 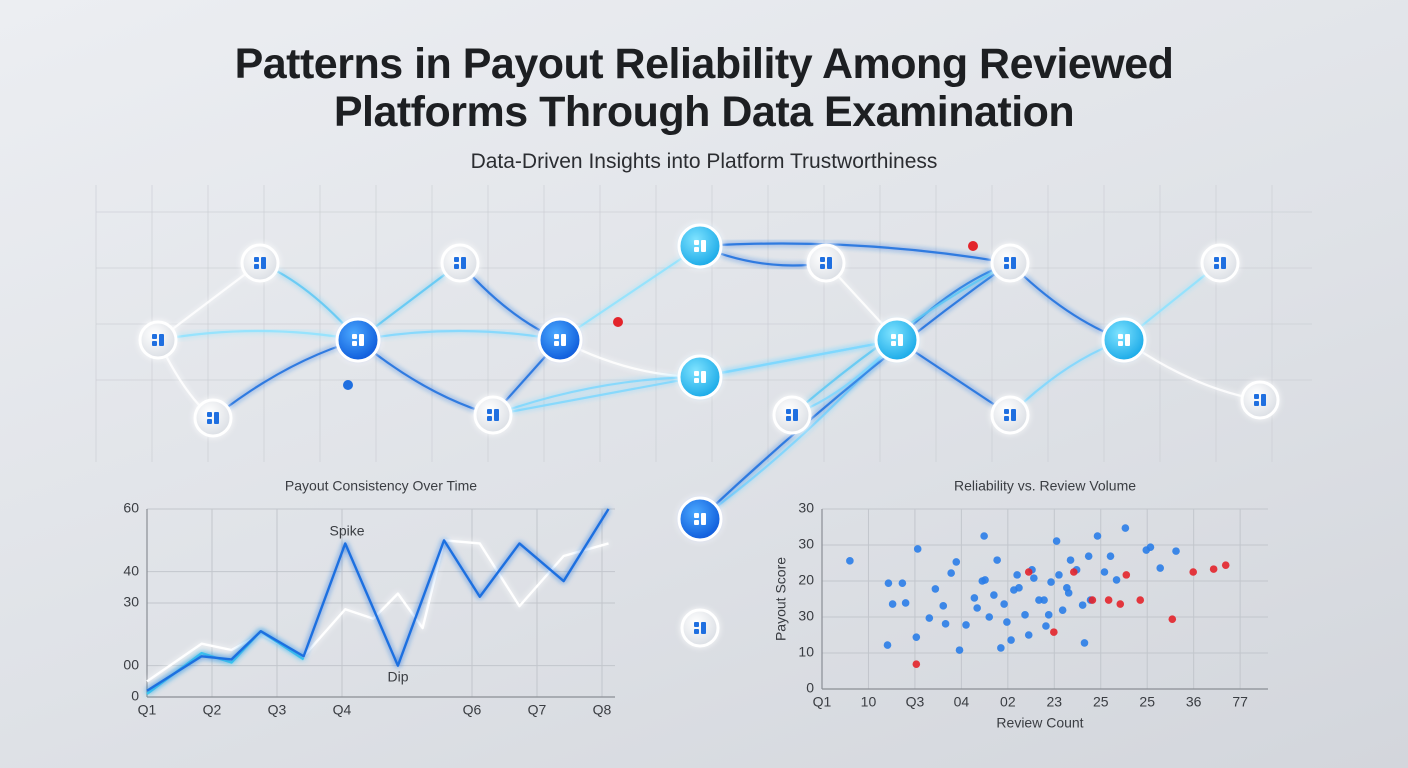 What do you see at coordinates (869, 702) in the screenshot?
I see `x-tick-label: 10` at bounding box center [869, 702].